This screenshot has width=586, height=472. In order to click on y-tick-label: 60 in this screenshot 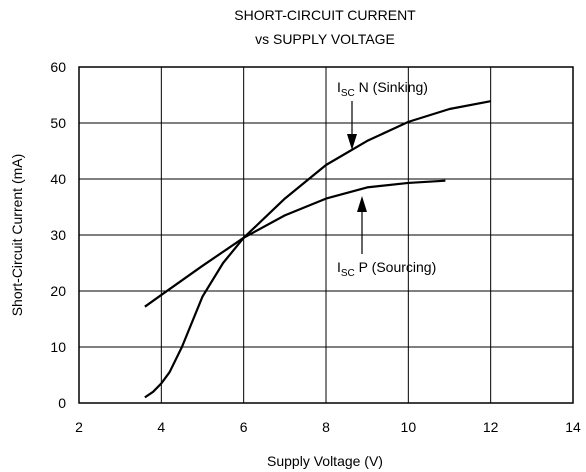, I will do `click(58, 67)`.